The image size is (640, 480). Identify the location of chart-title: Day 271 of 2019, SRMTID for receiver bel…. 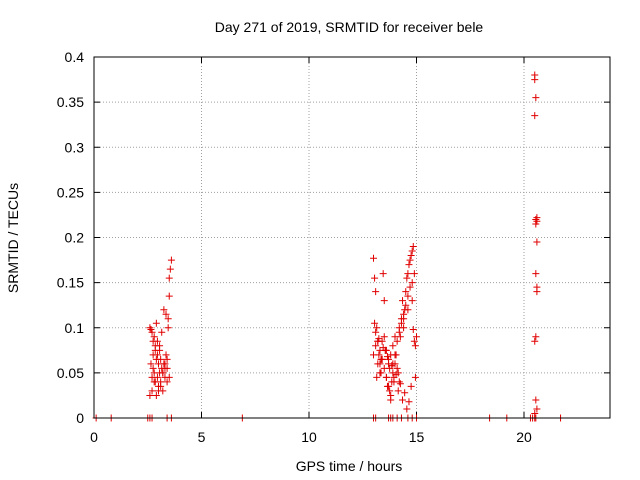
(349, 27).